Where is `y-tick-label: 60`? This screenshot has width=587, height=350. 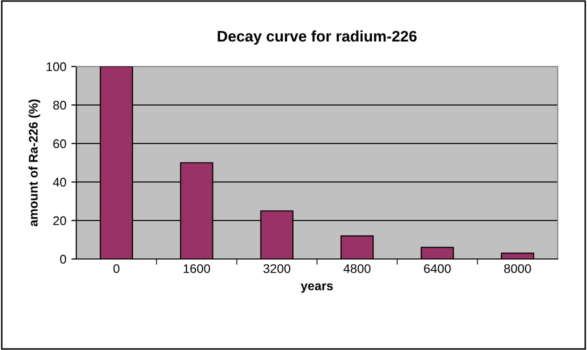
y-tick-label: 60 is located at coordinates (59, 143).